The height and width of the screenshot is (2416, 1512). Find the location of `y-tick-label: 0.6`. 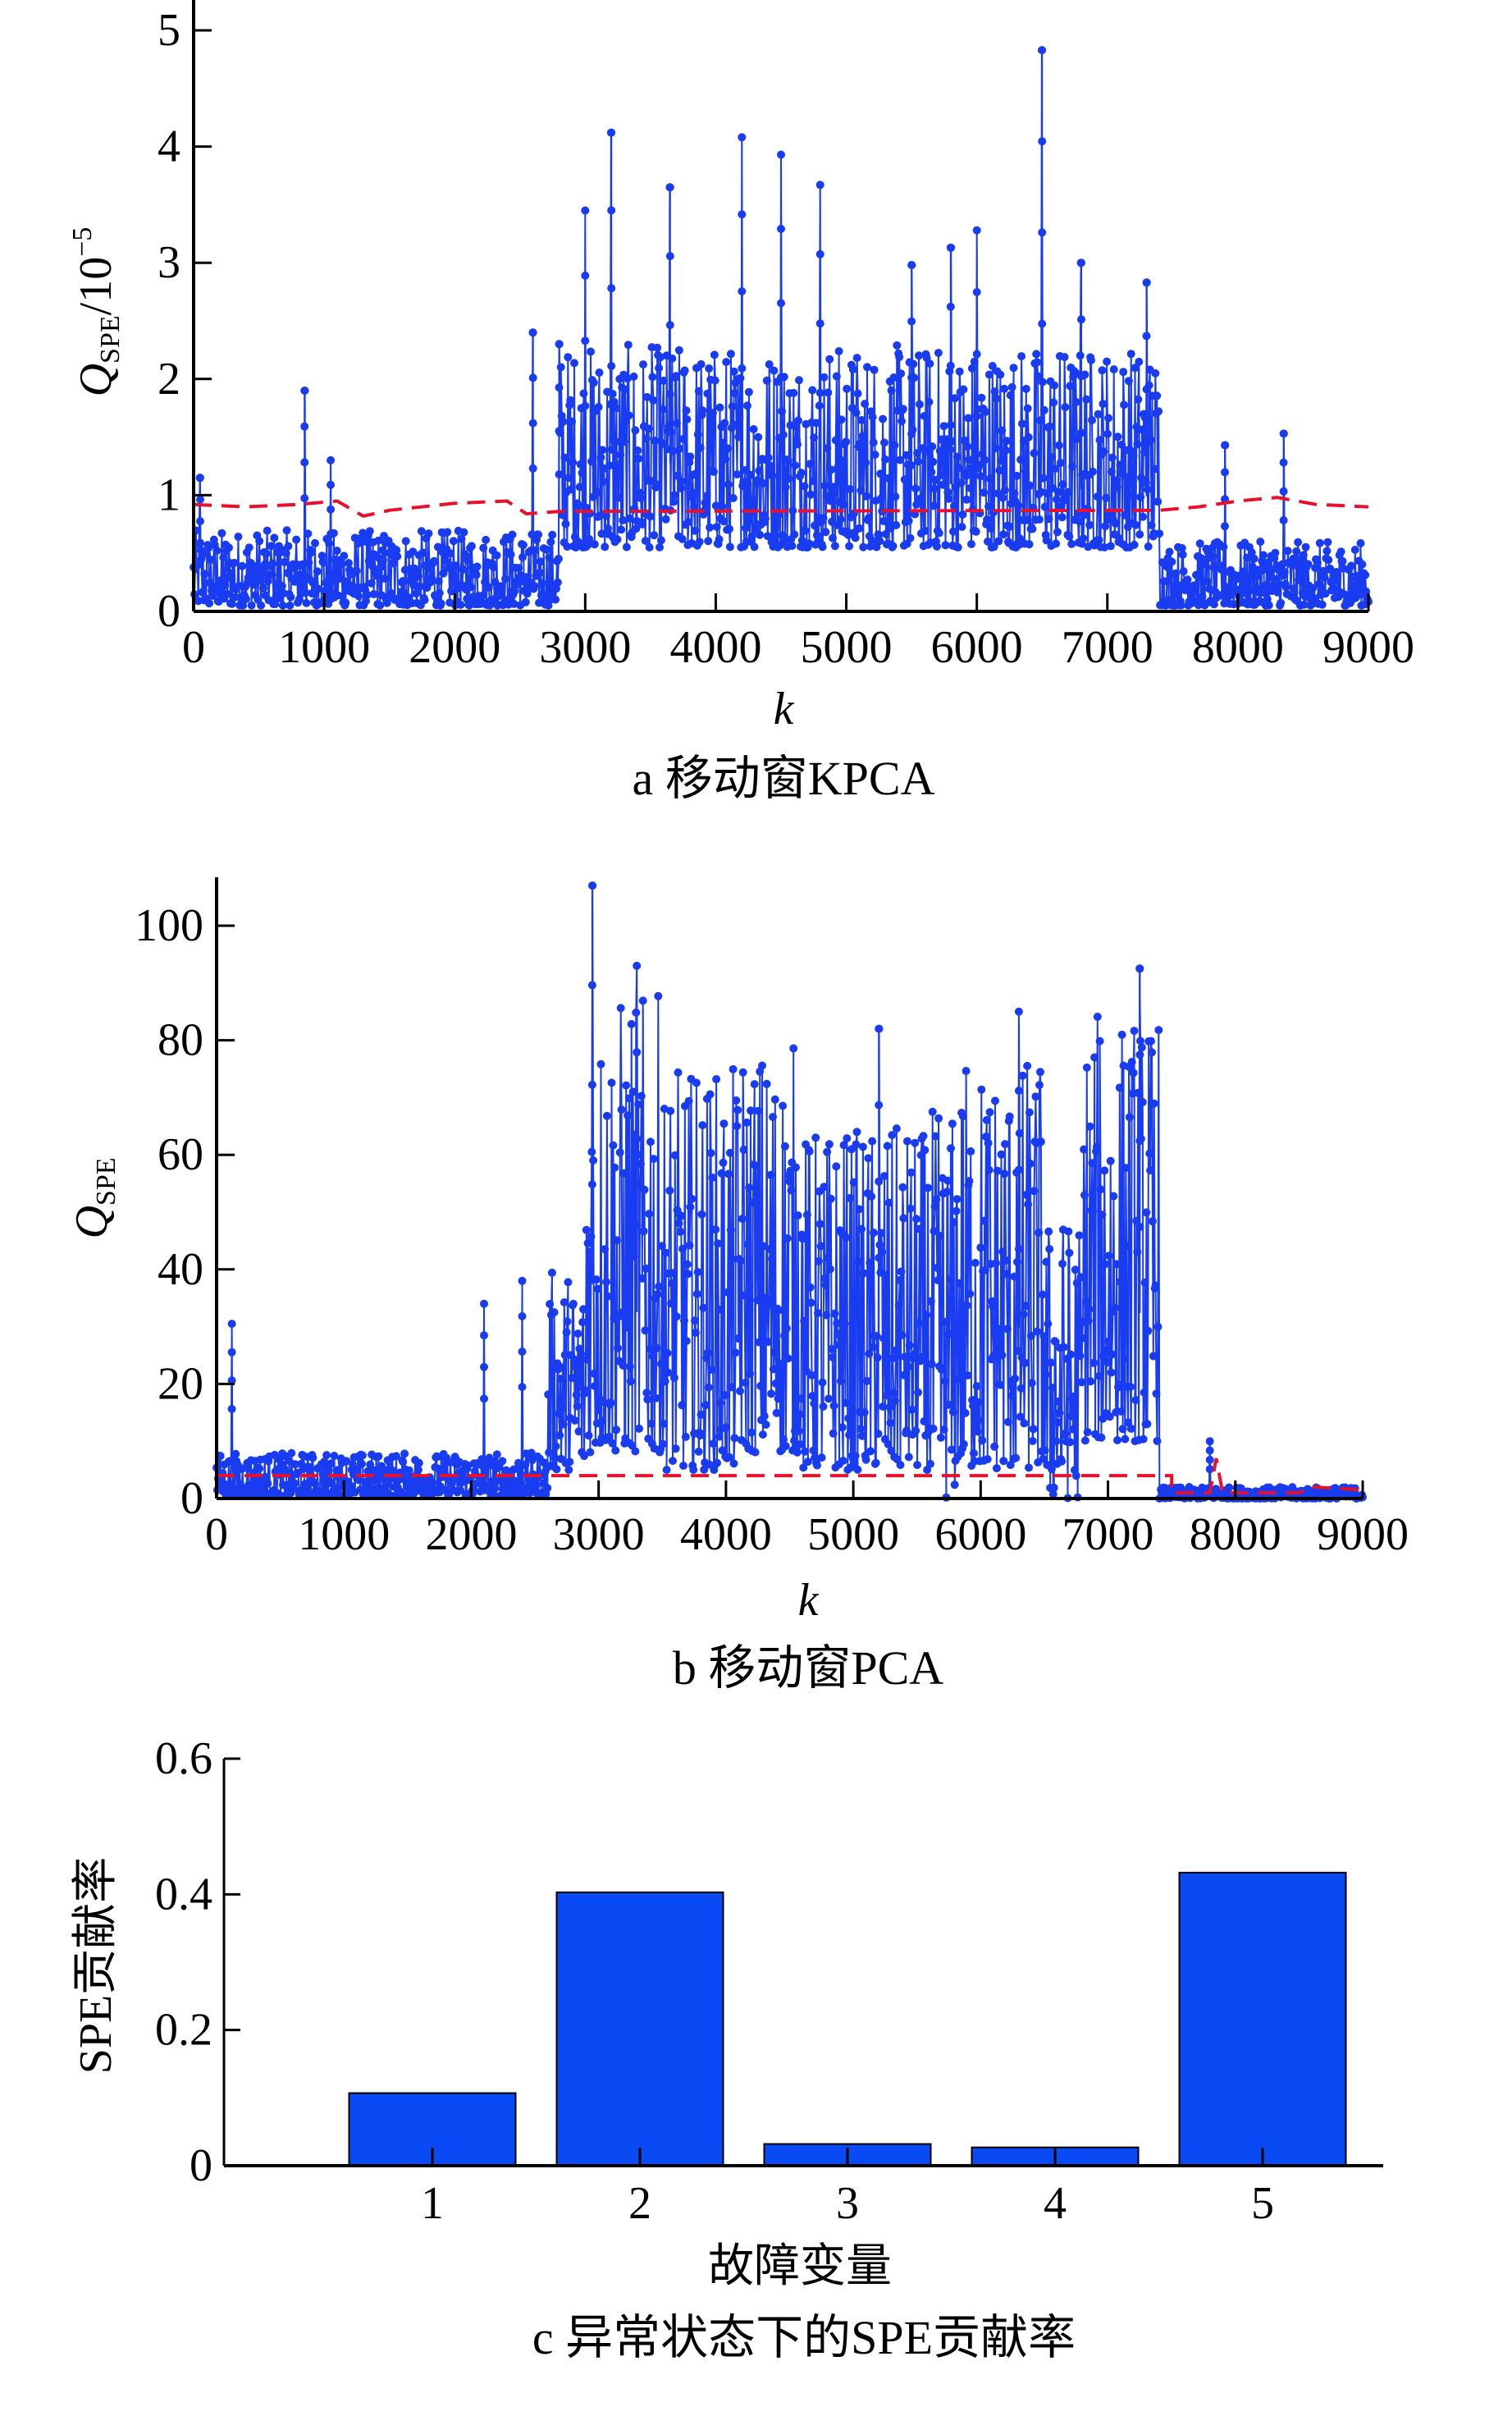

y-tick-label: 0.6 is located at coordinates (183, 1758).